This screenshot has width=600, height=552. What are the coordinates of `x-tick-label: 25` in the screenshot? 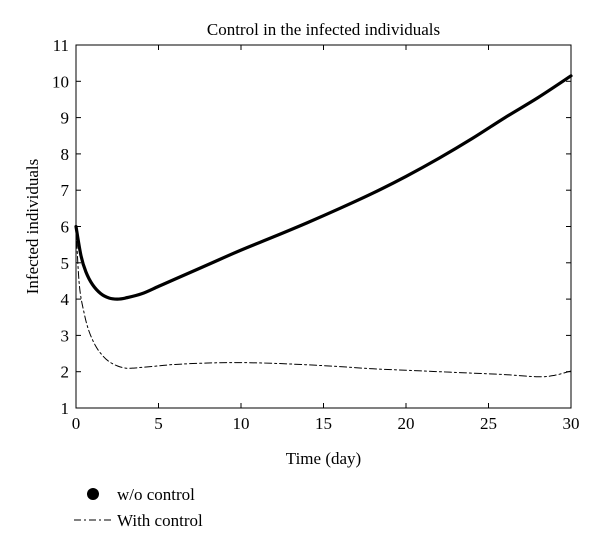 It's located at (488, 423).